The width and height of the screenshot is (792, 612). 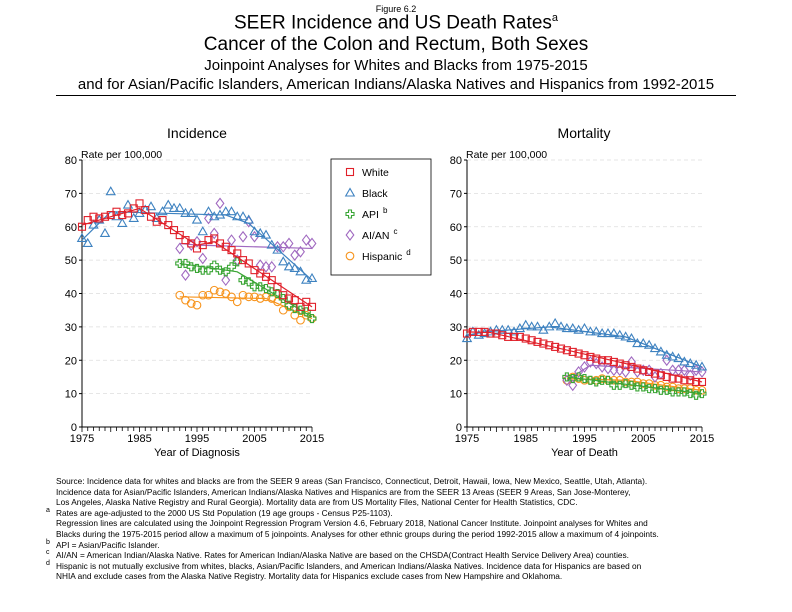 What do you see at coordinates (246, 305) in the screenshot?
I see `series-hispanic` at bounding box center [246, 305].